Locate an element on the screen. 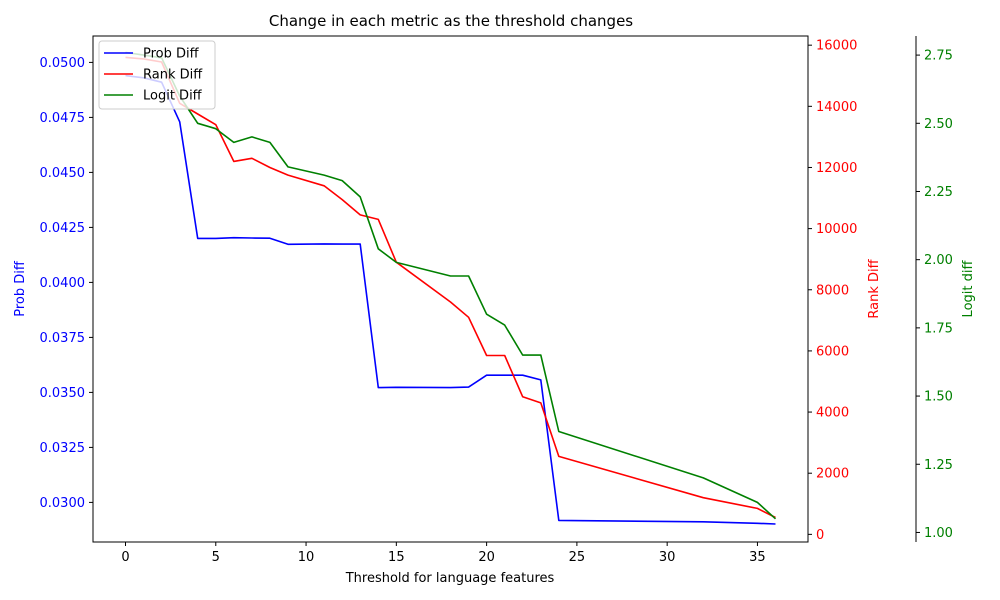  rank-tick-label: 16000 is located at coordinates (836, 46).